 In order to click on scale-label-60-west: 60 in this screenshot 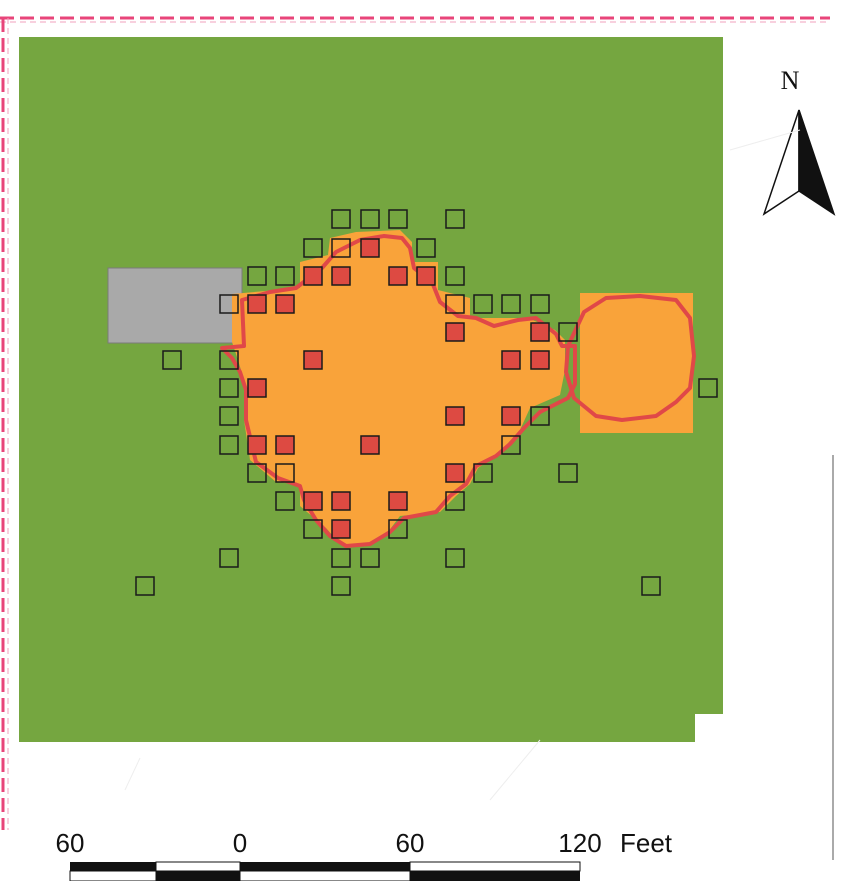, I will do `click(70, 843)`.